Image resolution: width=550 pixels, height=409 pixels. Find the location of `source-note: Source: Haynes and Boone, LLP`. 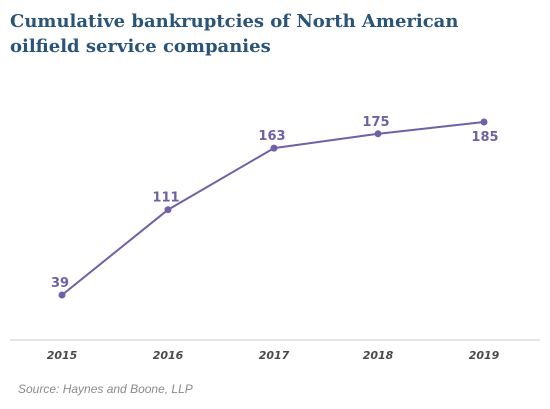

source-note: Source: Haynes and Boone, LLP is located at coordinates (105, 389).